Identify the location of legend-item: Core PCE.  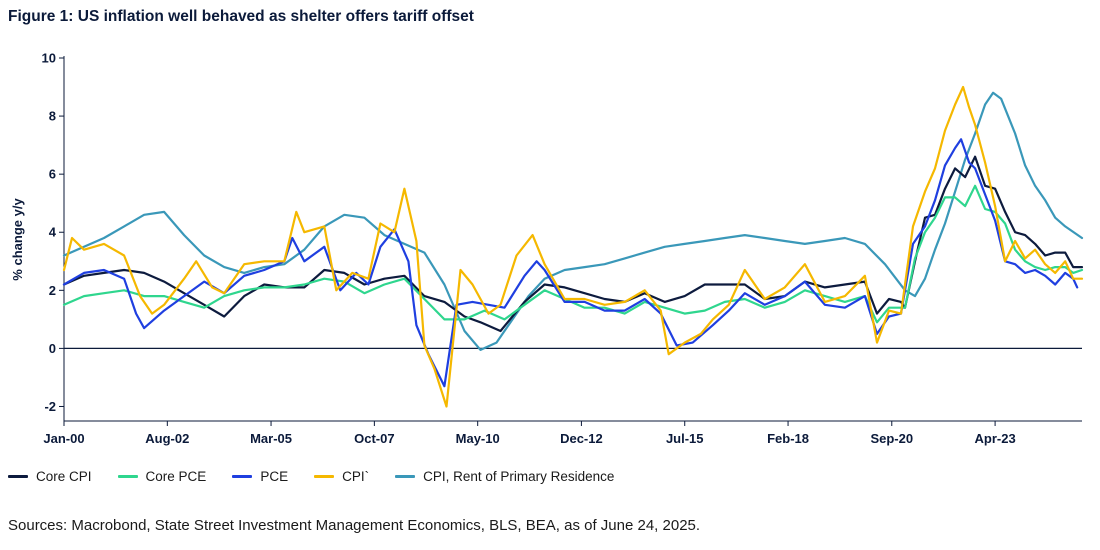
(162, 476).